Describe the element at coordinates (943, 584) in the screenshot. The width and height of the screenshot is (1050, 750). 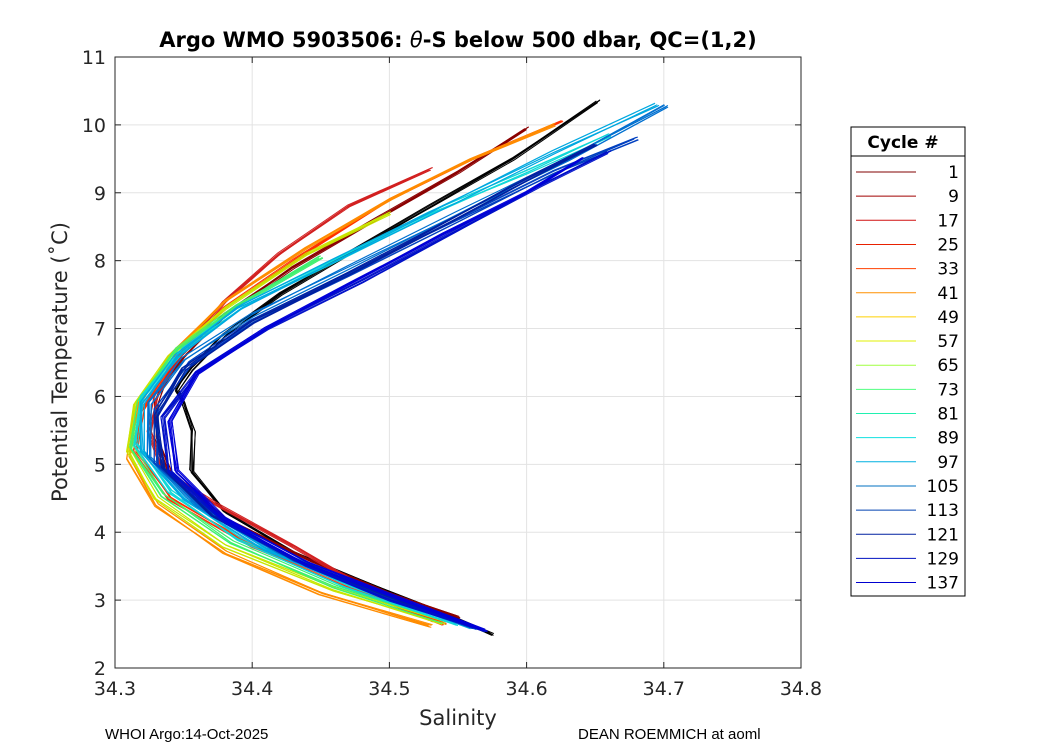
I see `legend-label: 137` at that location.